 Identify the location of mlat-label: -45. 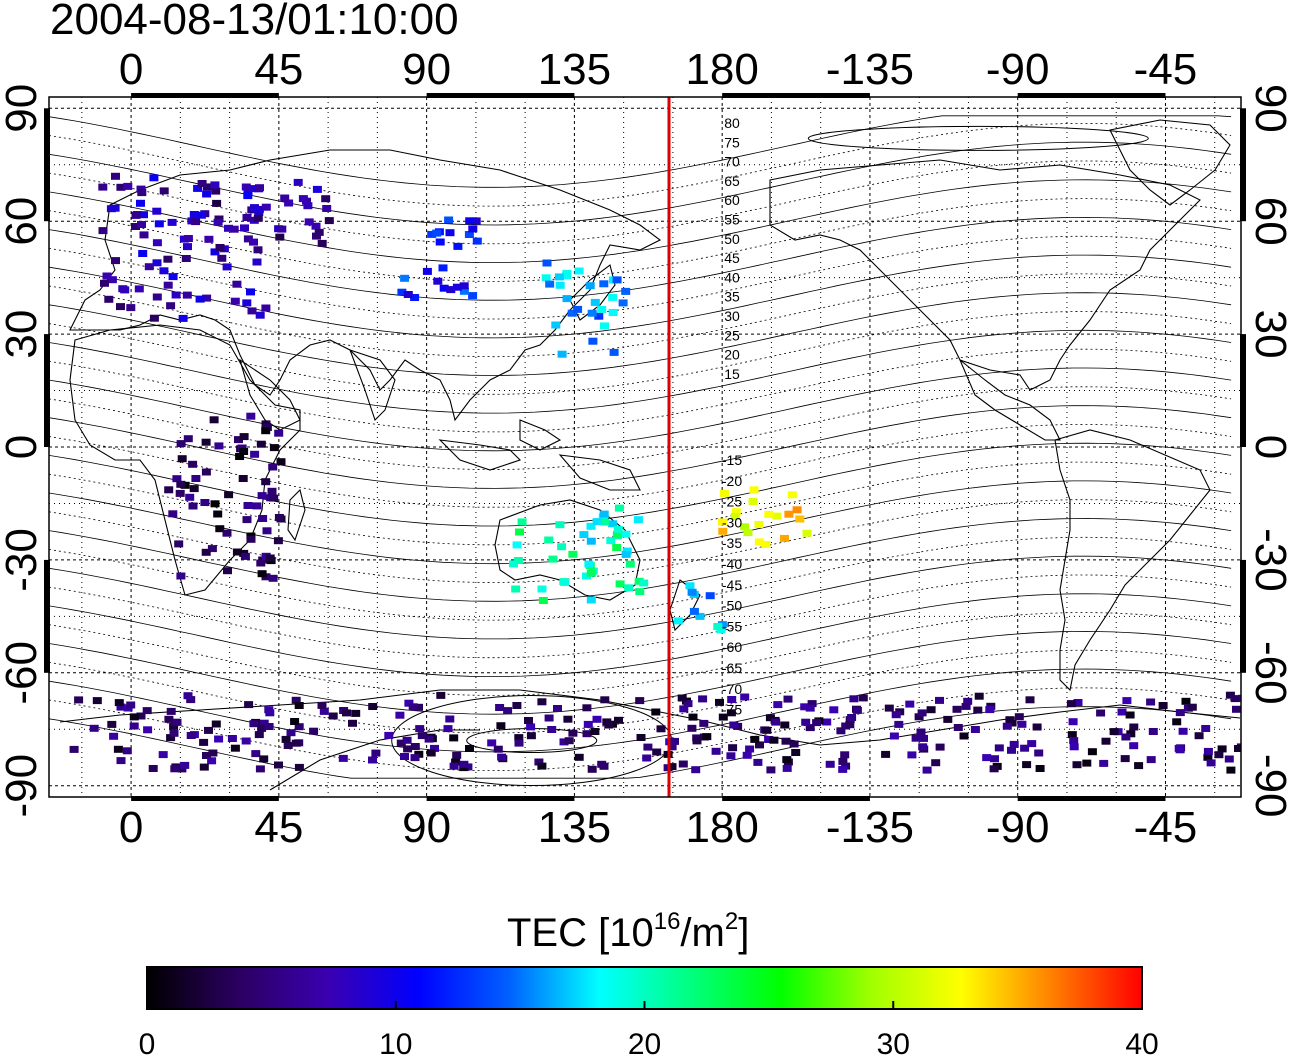
(732, 585).